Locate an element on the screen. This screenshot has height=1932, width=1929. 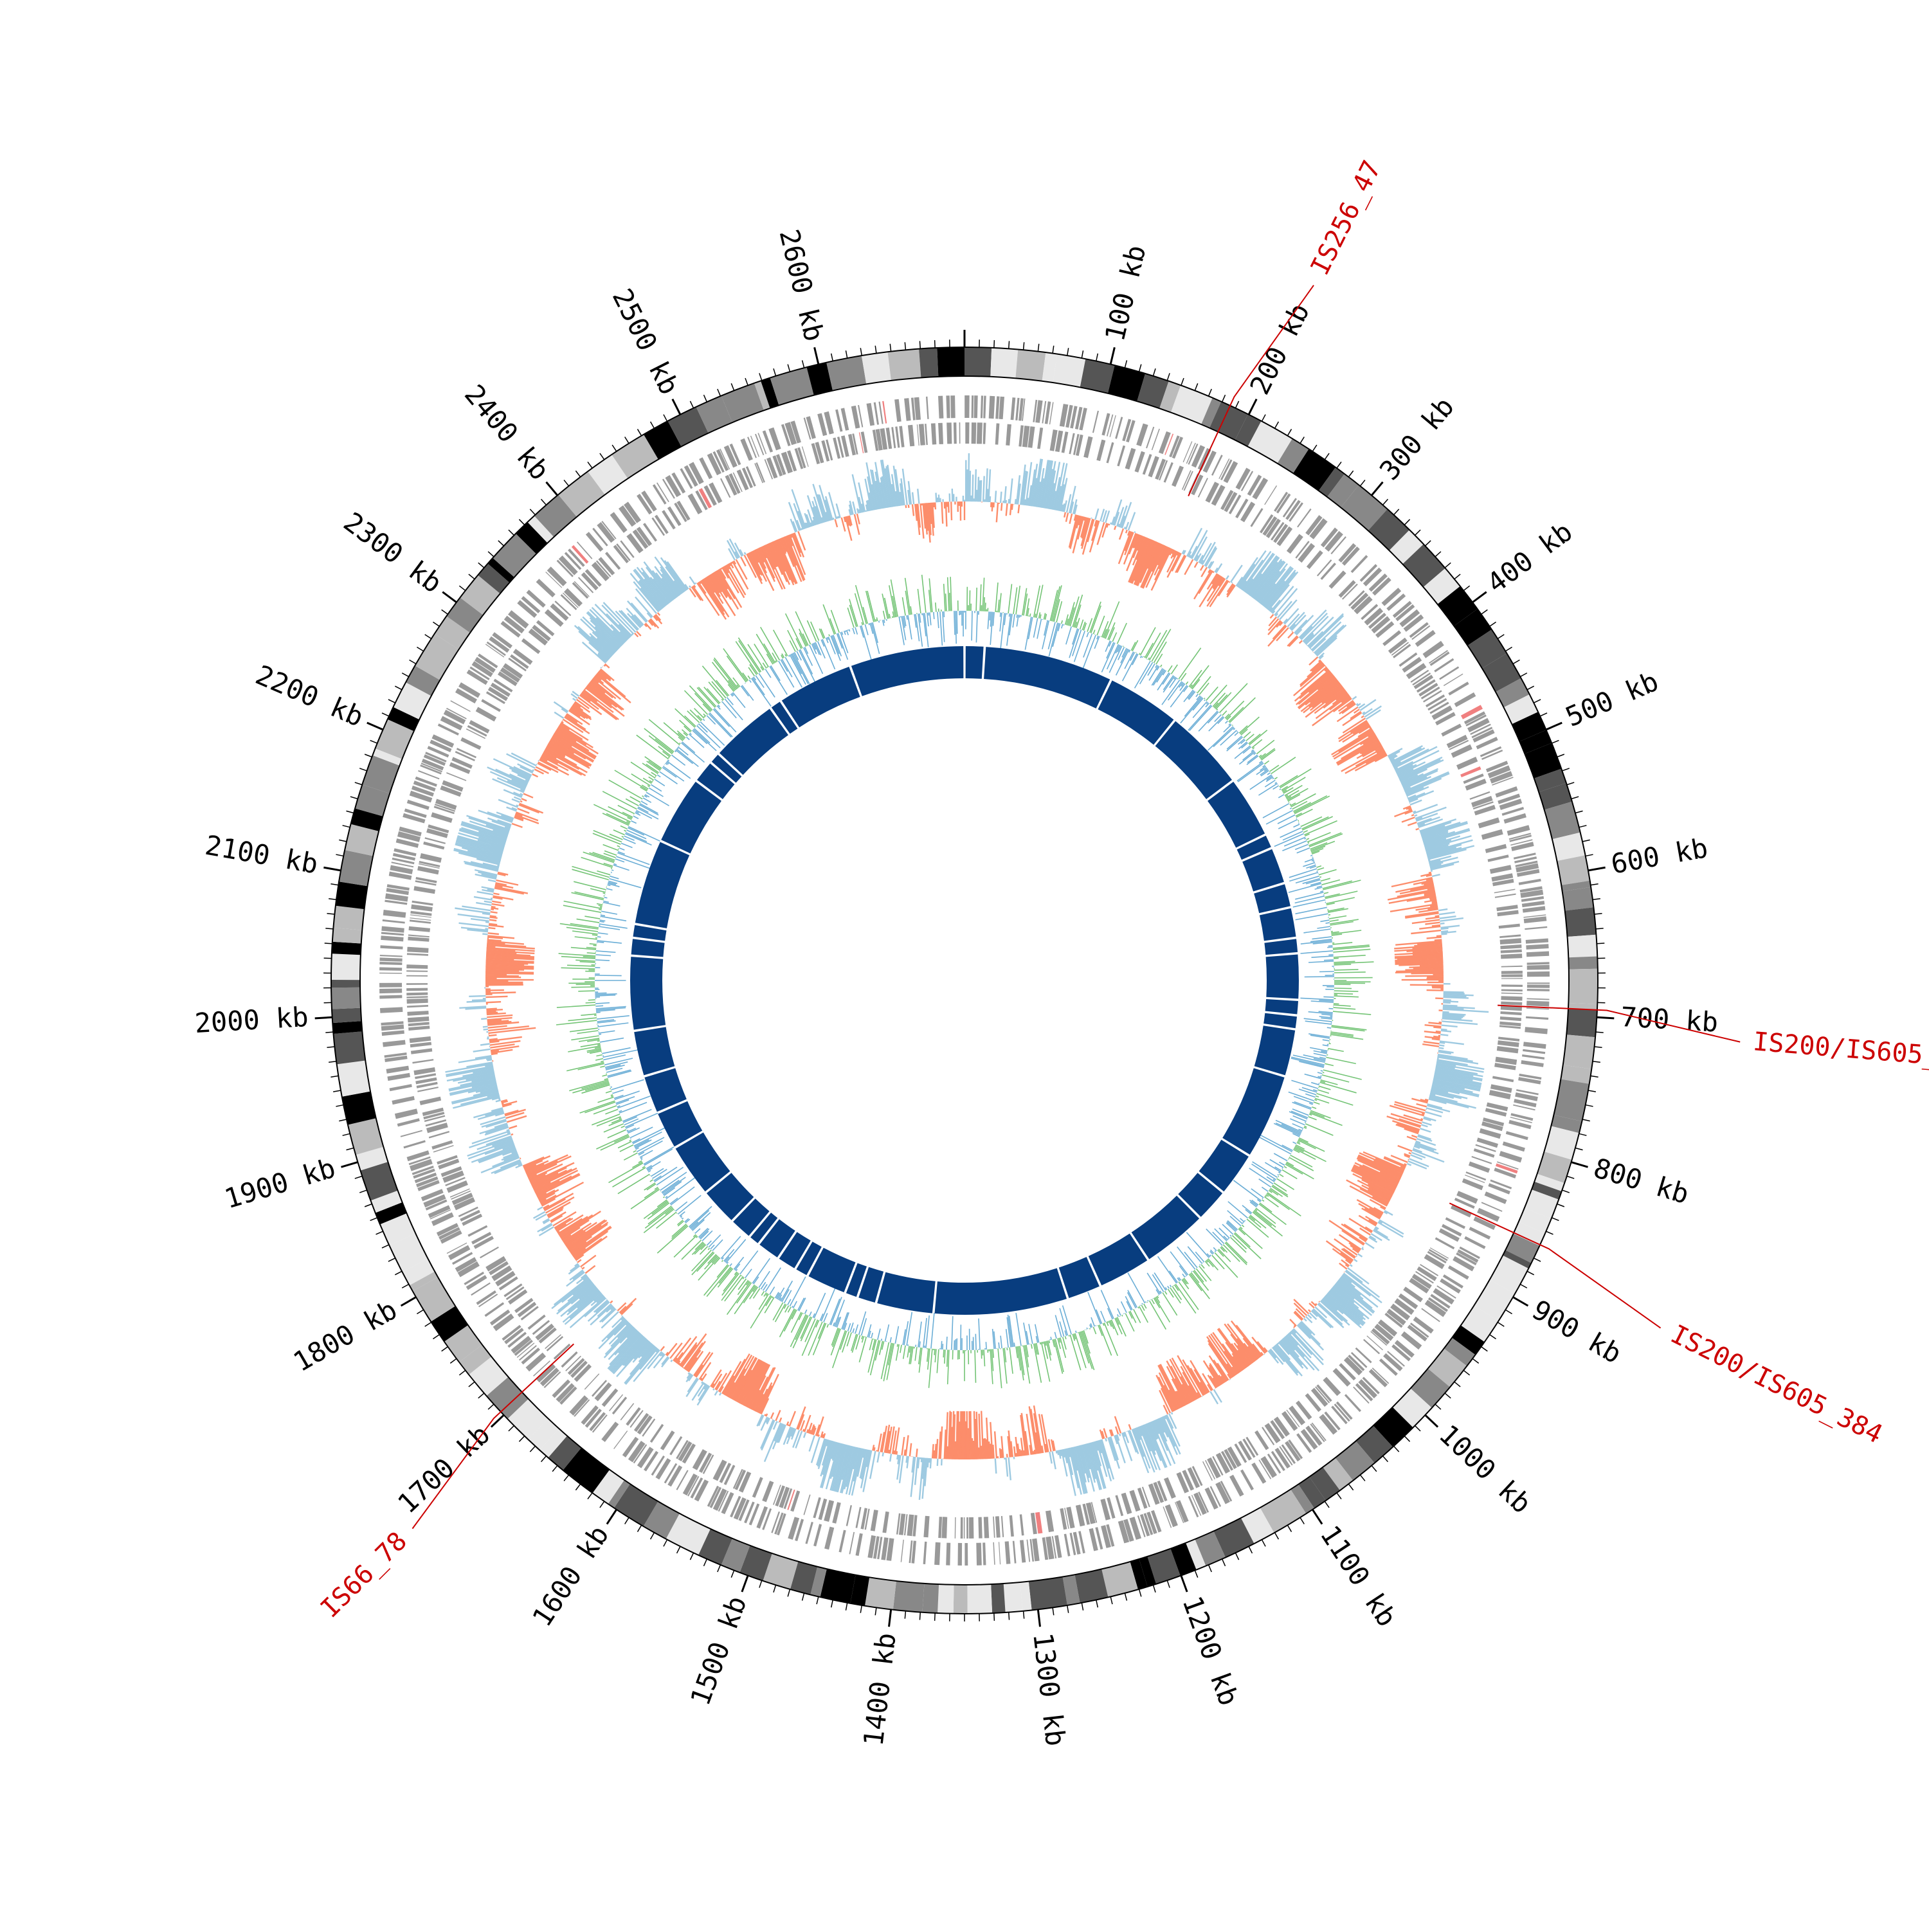
major-tick is located at coordinates (1554, 726).